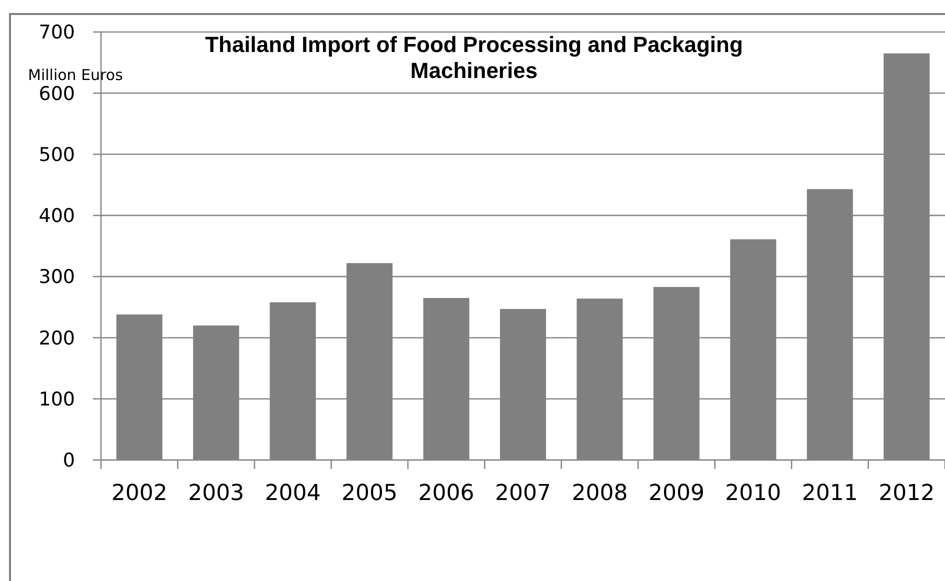  Describe the element at coordinates (446, 493) in the screenshot. I see `x-tick-label: 2006` at that location.